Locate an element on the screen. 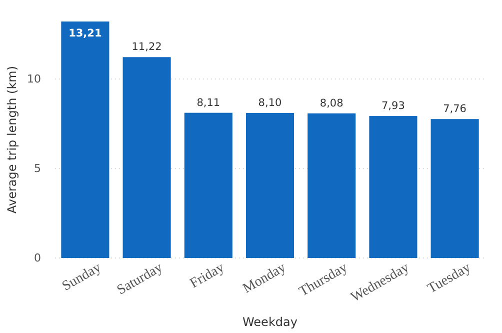 This screenshot has height=333, width=502. x-axis-title: Weekday is located at coordinates (270, 322).